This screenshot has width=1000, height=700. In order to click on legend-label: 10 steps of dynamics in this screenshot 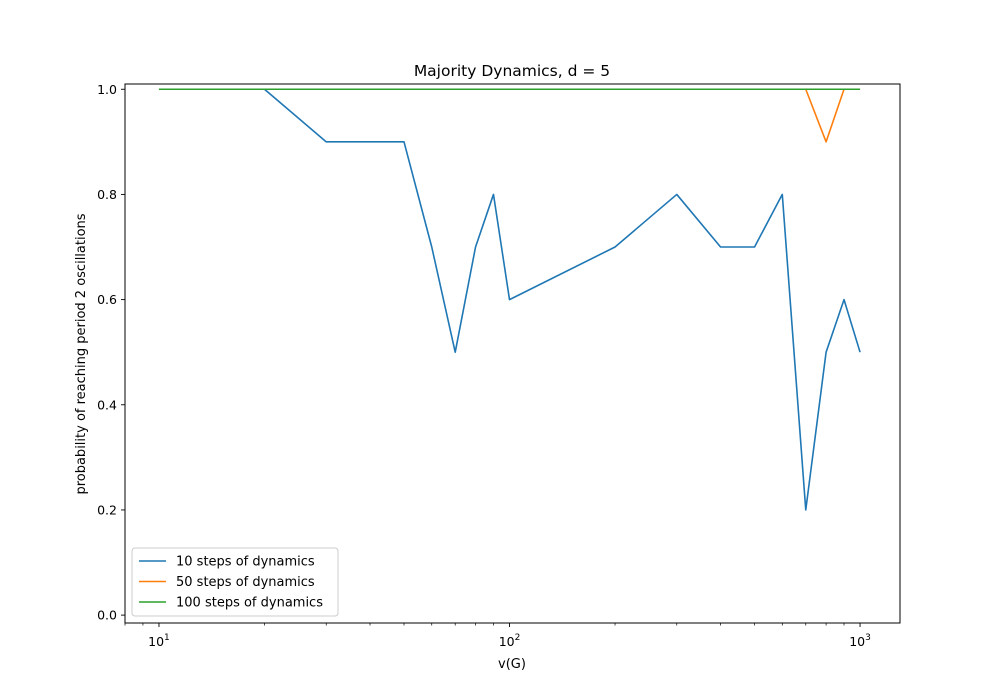, I will do `click(245, 562)`.